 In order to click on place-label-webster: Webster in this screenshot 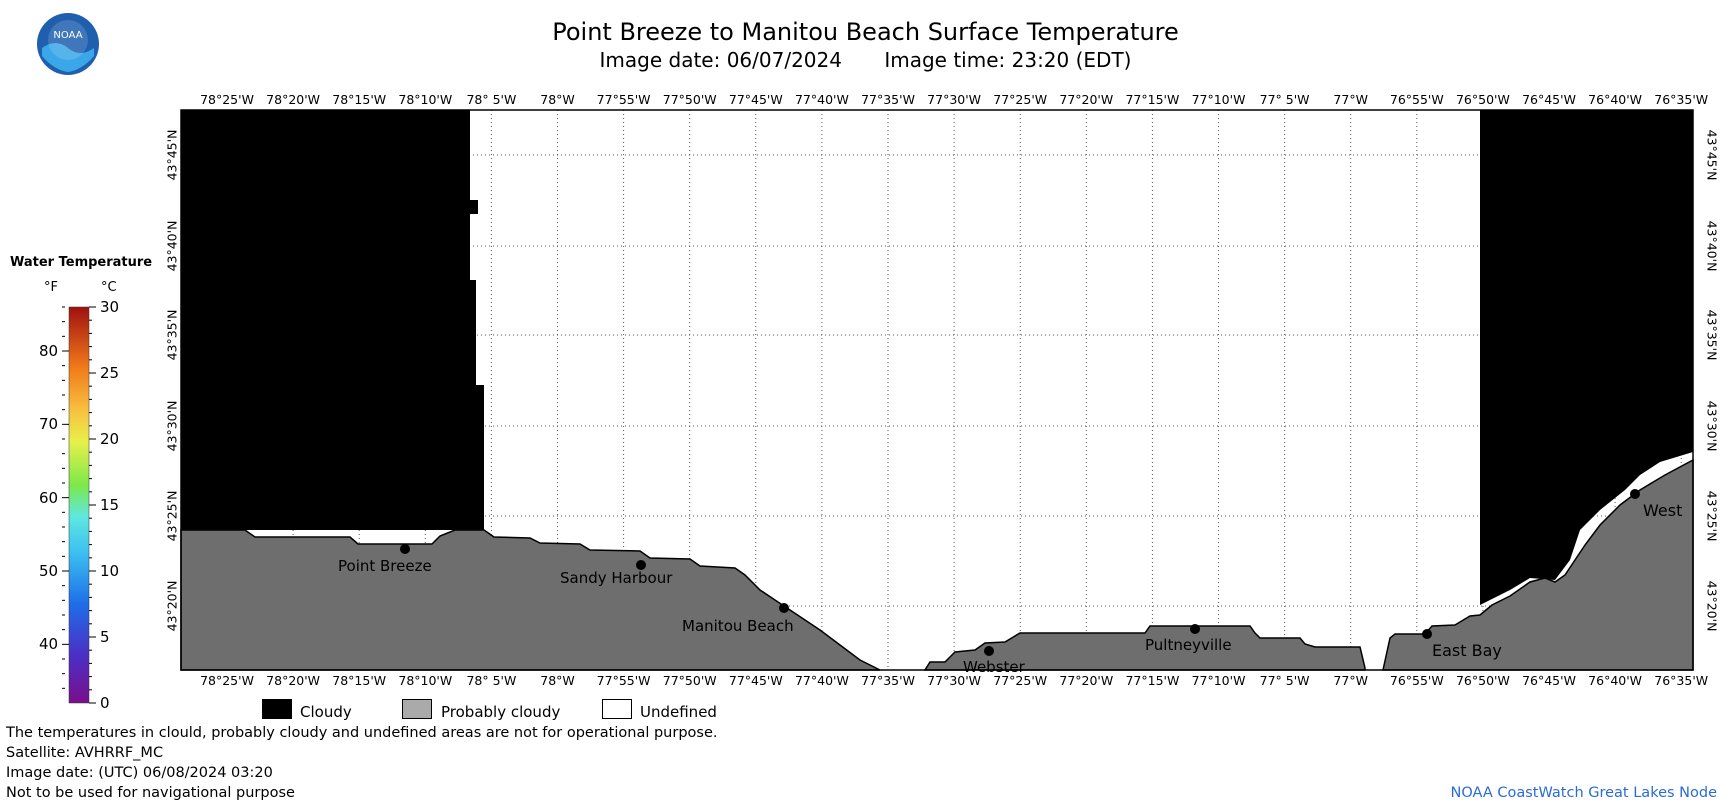, I will do `click(994, 667)`.